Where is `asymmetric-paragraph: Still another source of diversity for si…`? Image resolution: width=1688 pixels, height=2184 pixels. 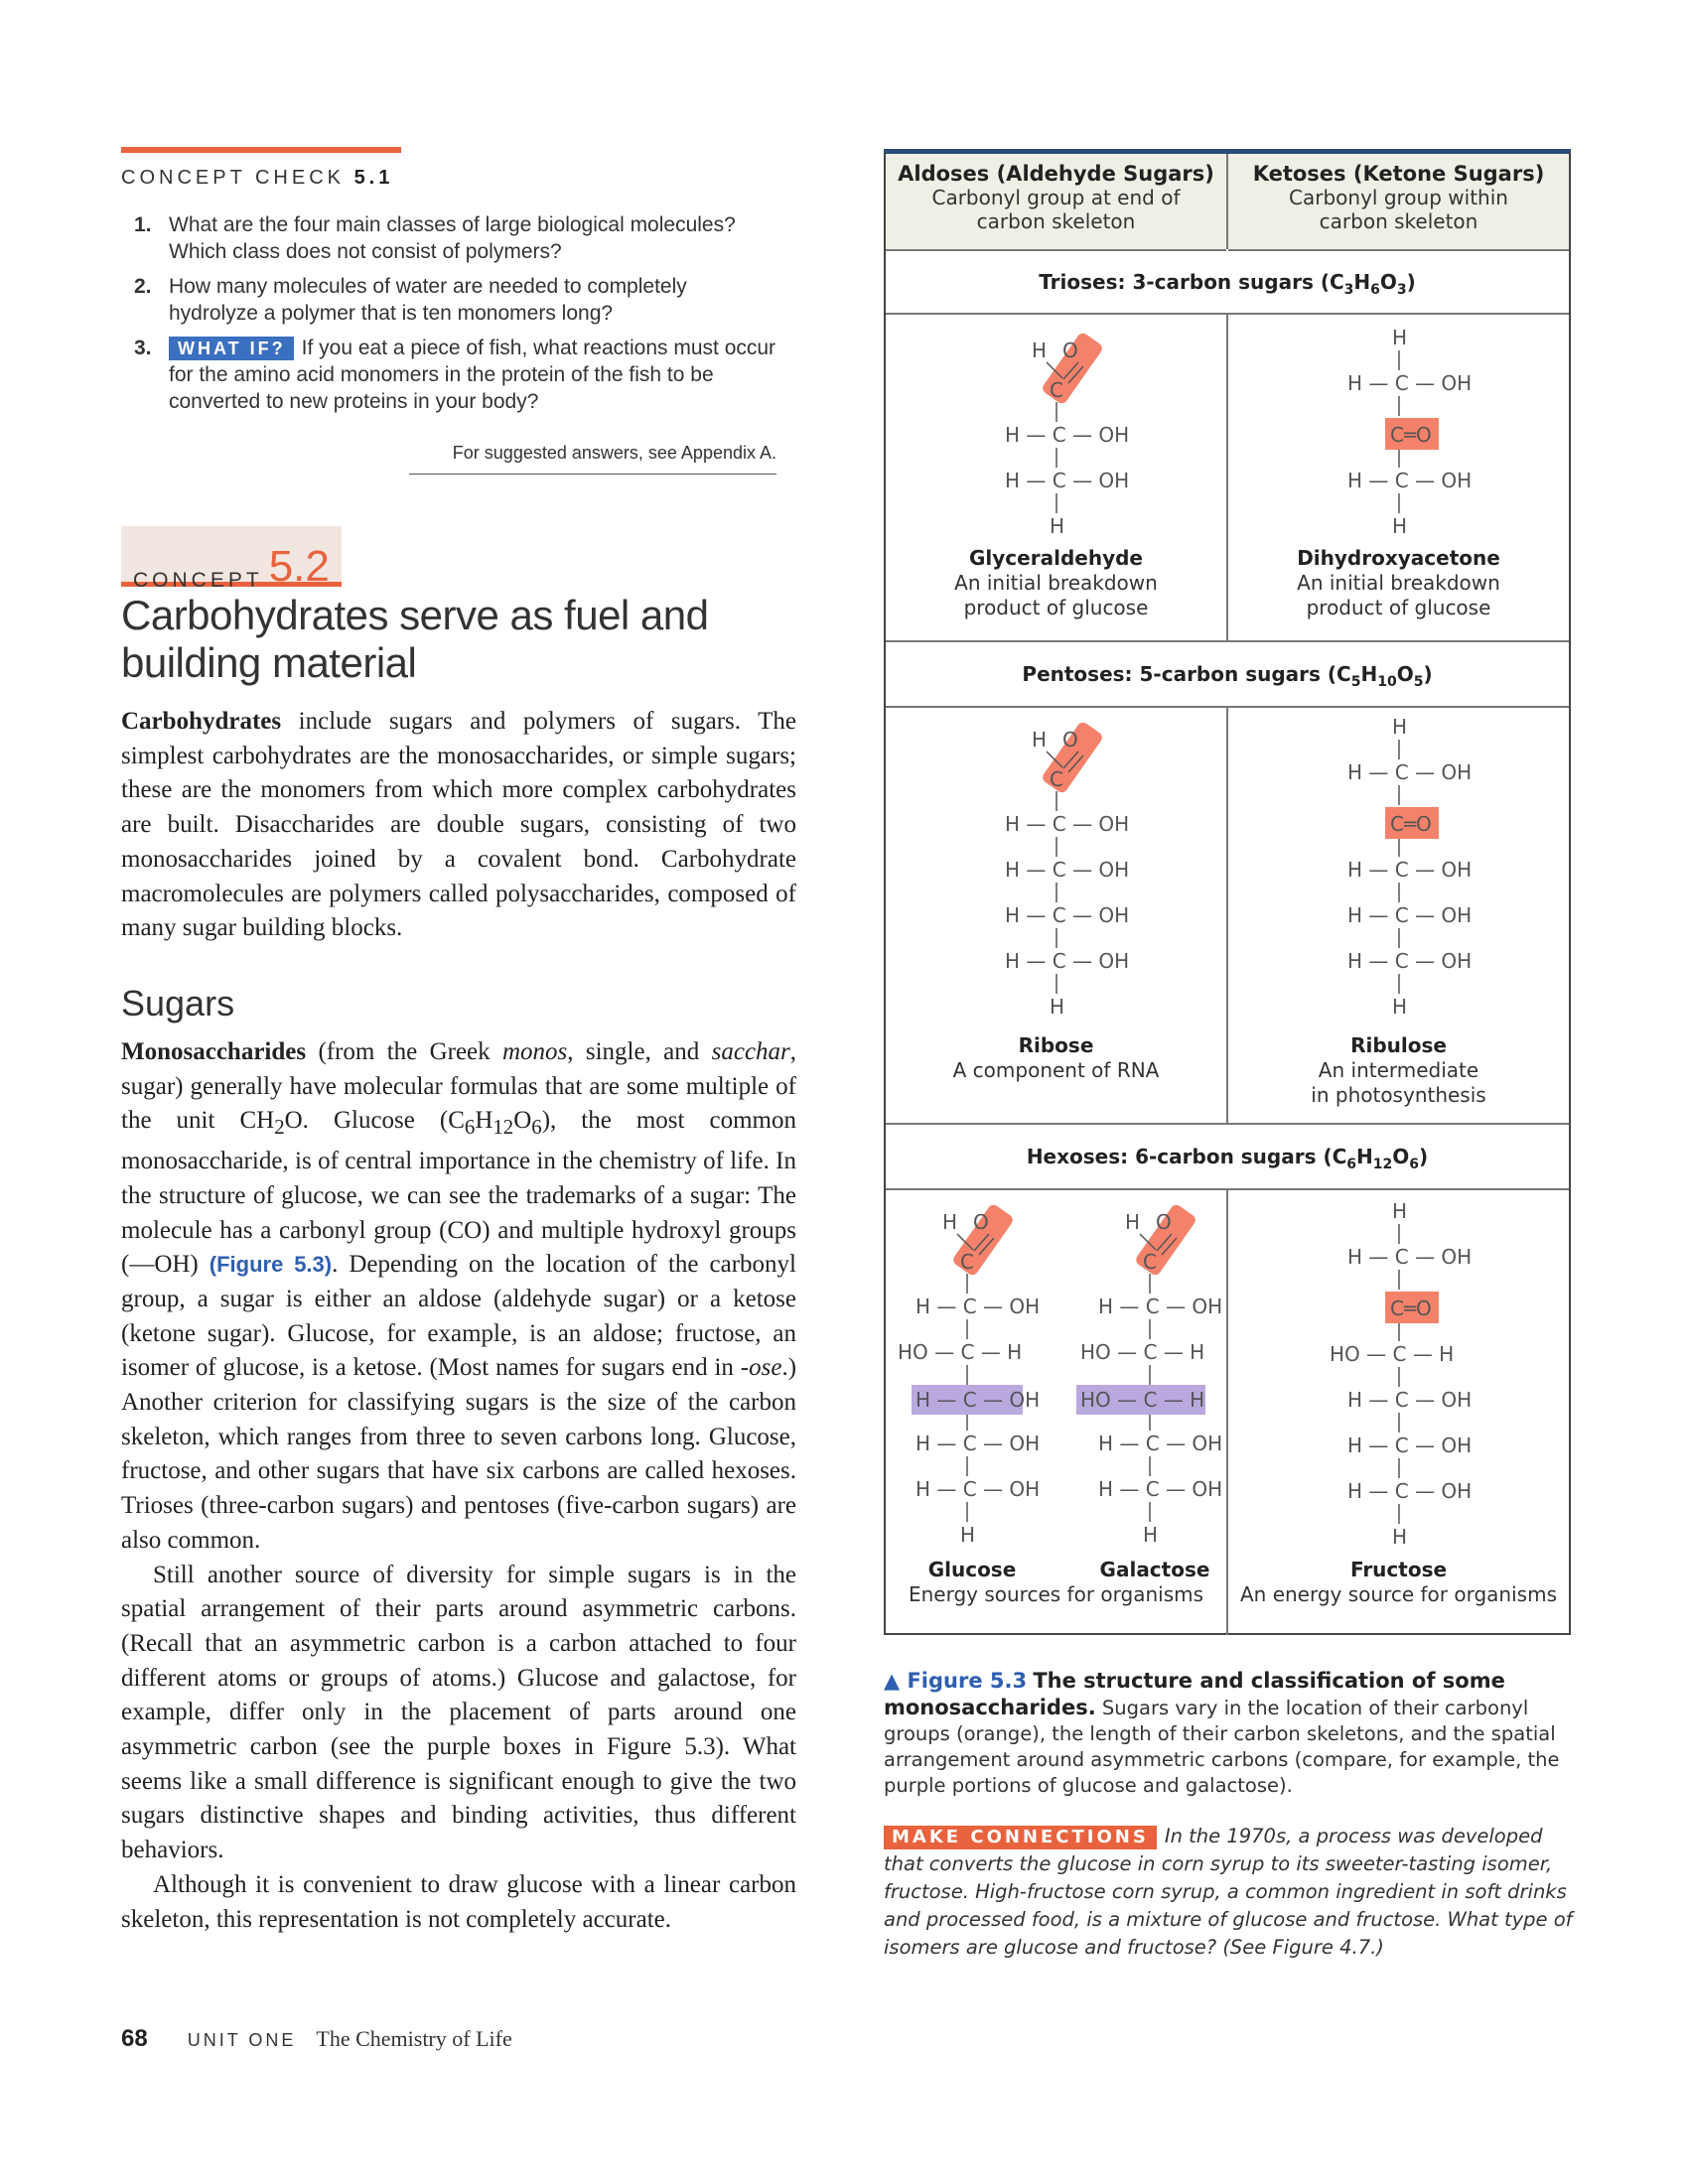
asymmetric-paragraph: Still another source of diversity for si… is located at coordinates (458, 1712).